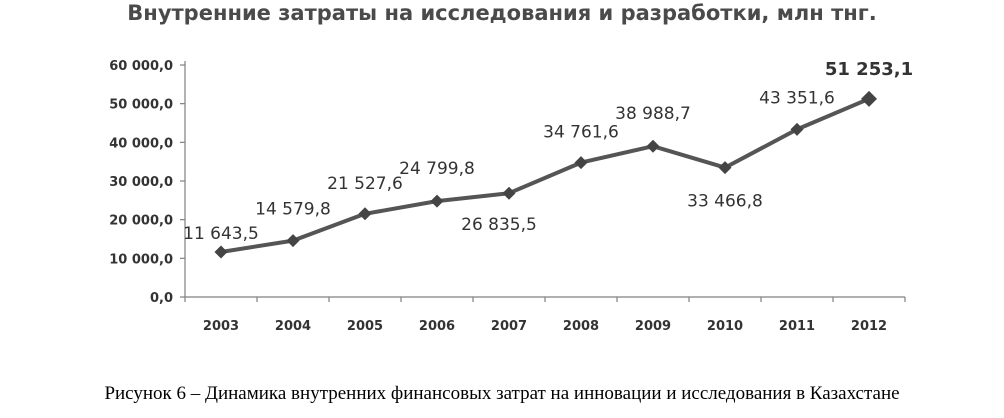 This screenshot has height=418, width=1004. I want to click on y-tick-label: 40 000,0, so click(141, 143).